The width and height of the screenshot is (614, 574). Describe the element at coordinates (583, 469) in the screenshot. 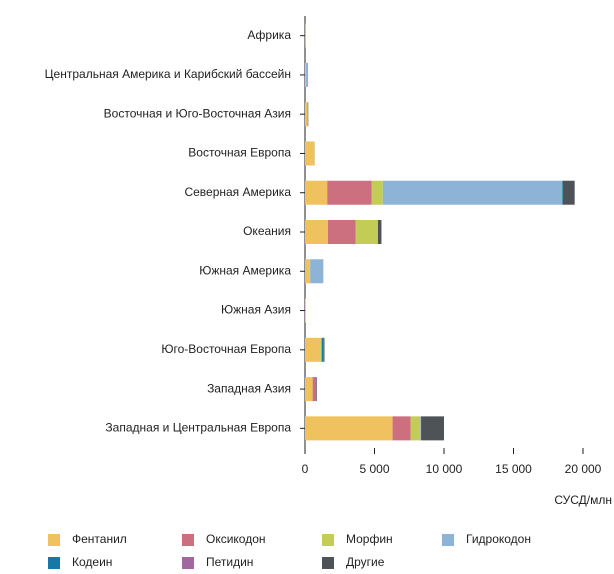

I see `x-tick-label: 20 000` at that location.